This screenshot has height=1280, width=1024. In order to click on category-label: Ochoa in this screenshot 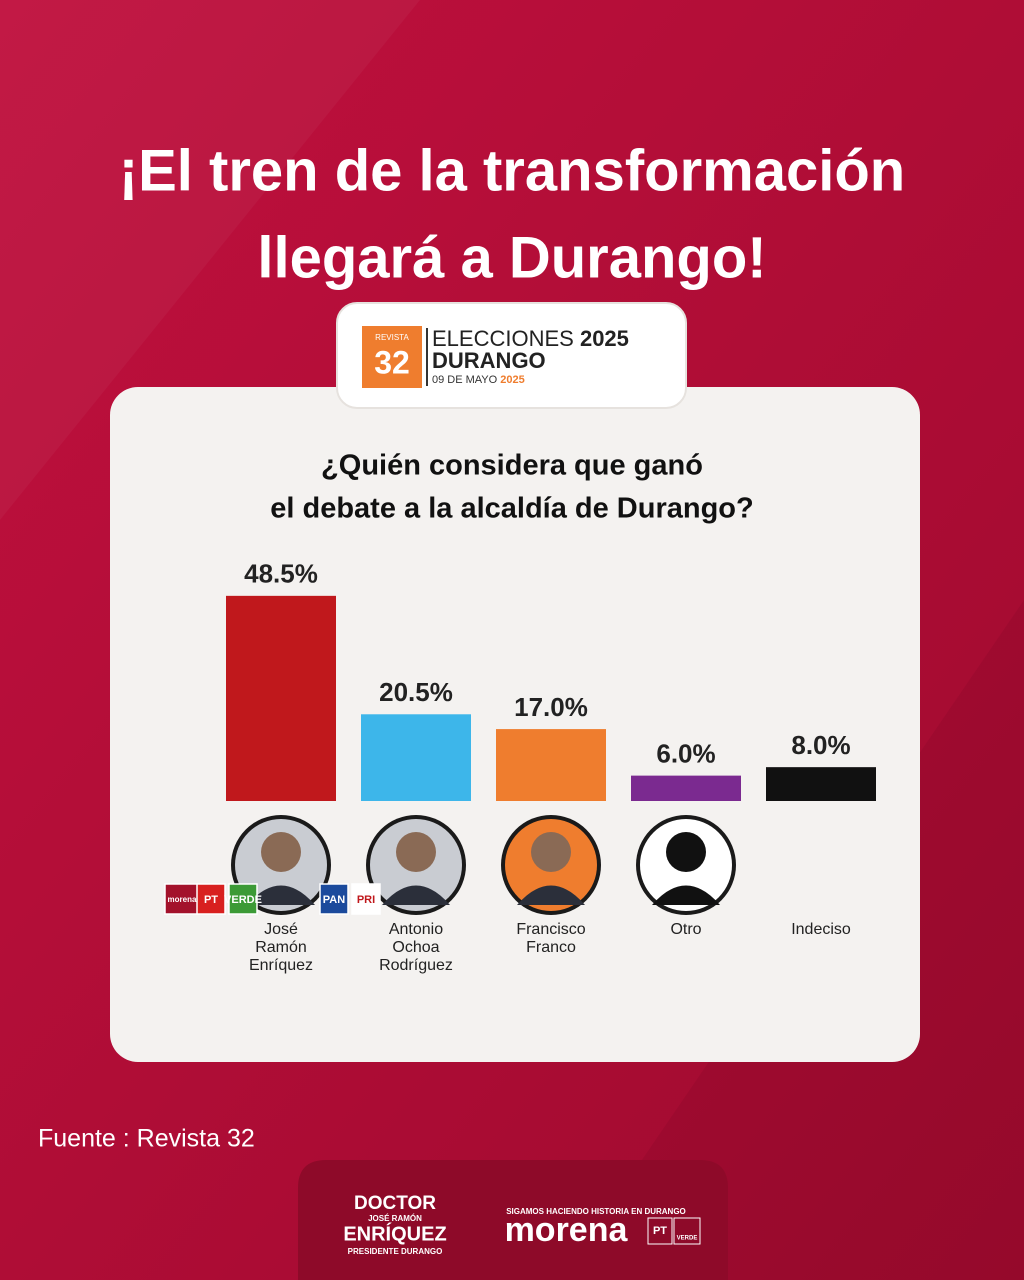, I will do `click(415, 947)`.